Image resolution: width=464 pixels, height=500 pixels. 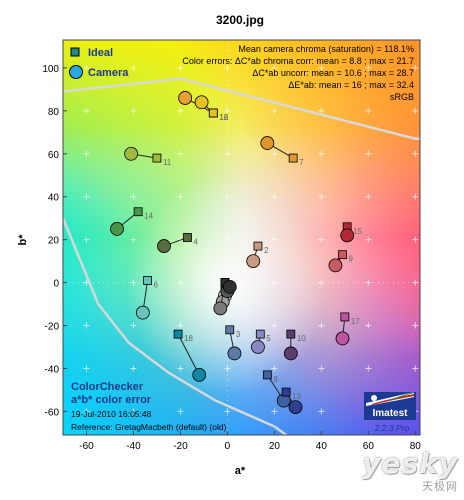 What do you see at coordinates (266, 250) in the screenshot?
I see `patch-label: 2` at bounding box center [266, 250].